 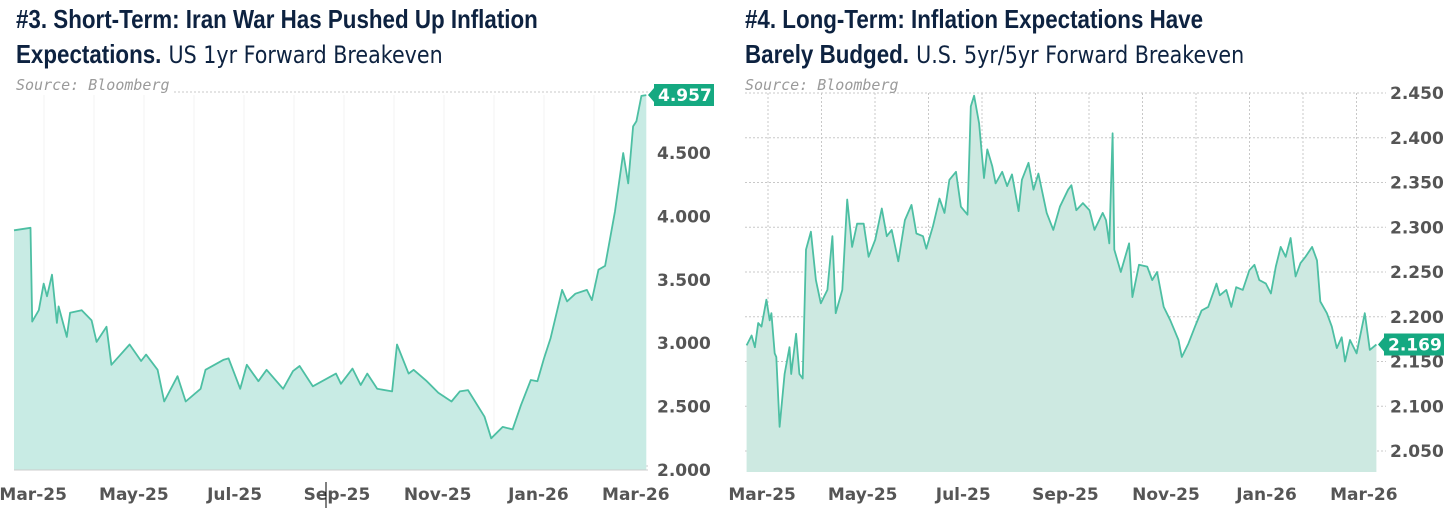 What do you see at coordinates (822, 85) in the screenshot?
I see `chart-4-source: Source: Bloomberg` at bounding box center [822, 85].